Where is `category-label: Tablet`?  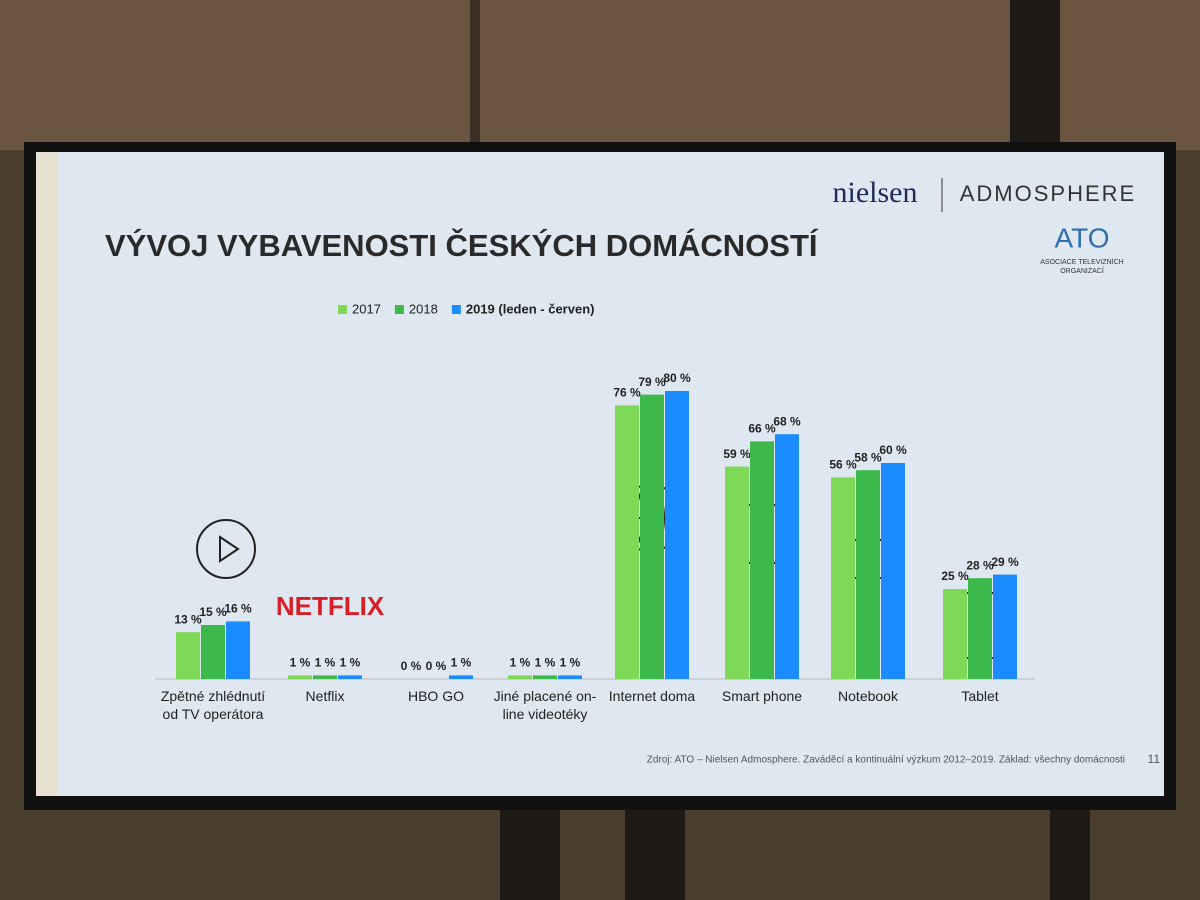
category-label: Tablet is located at coordinates (980, 696).